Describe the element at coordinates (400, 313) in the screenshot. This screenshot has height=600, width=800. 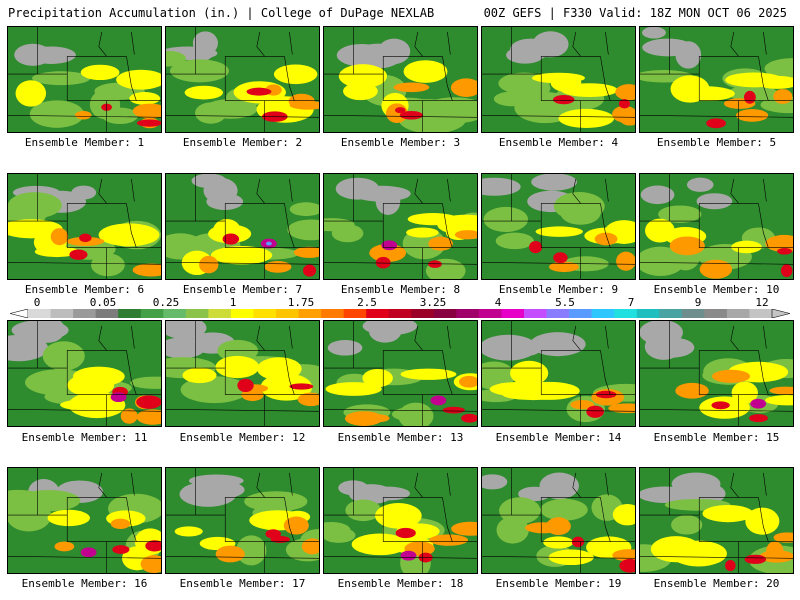
I see `colorbar` at that location.